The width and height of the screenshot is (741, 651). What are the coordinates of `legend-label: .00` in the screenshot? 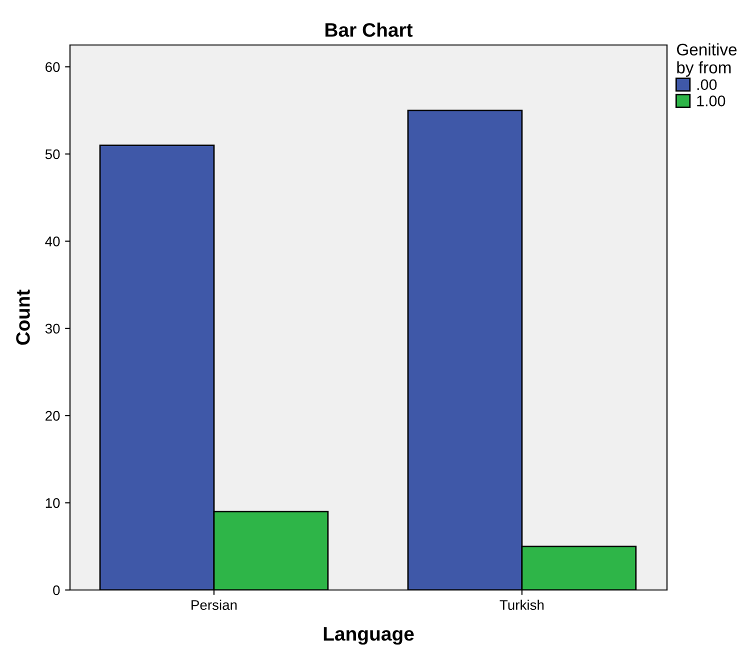 It's located at (707, 84).